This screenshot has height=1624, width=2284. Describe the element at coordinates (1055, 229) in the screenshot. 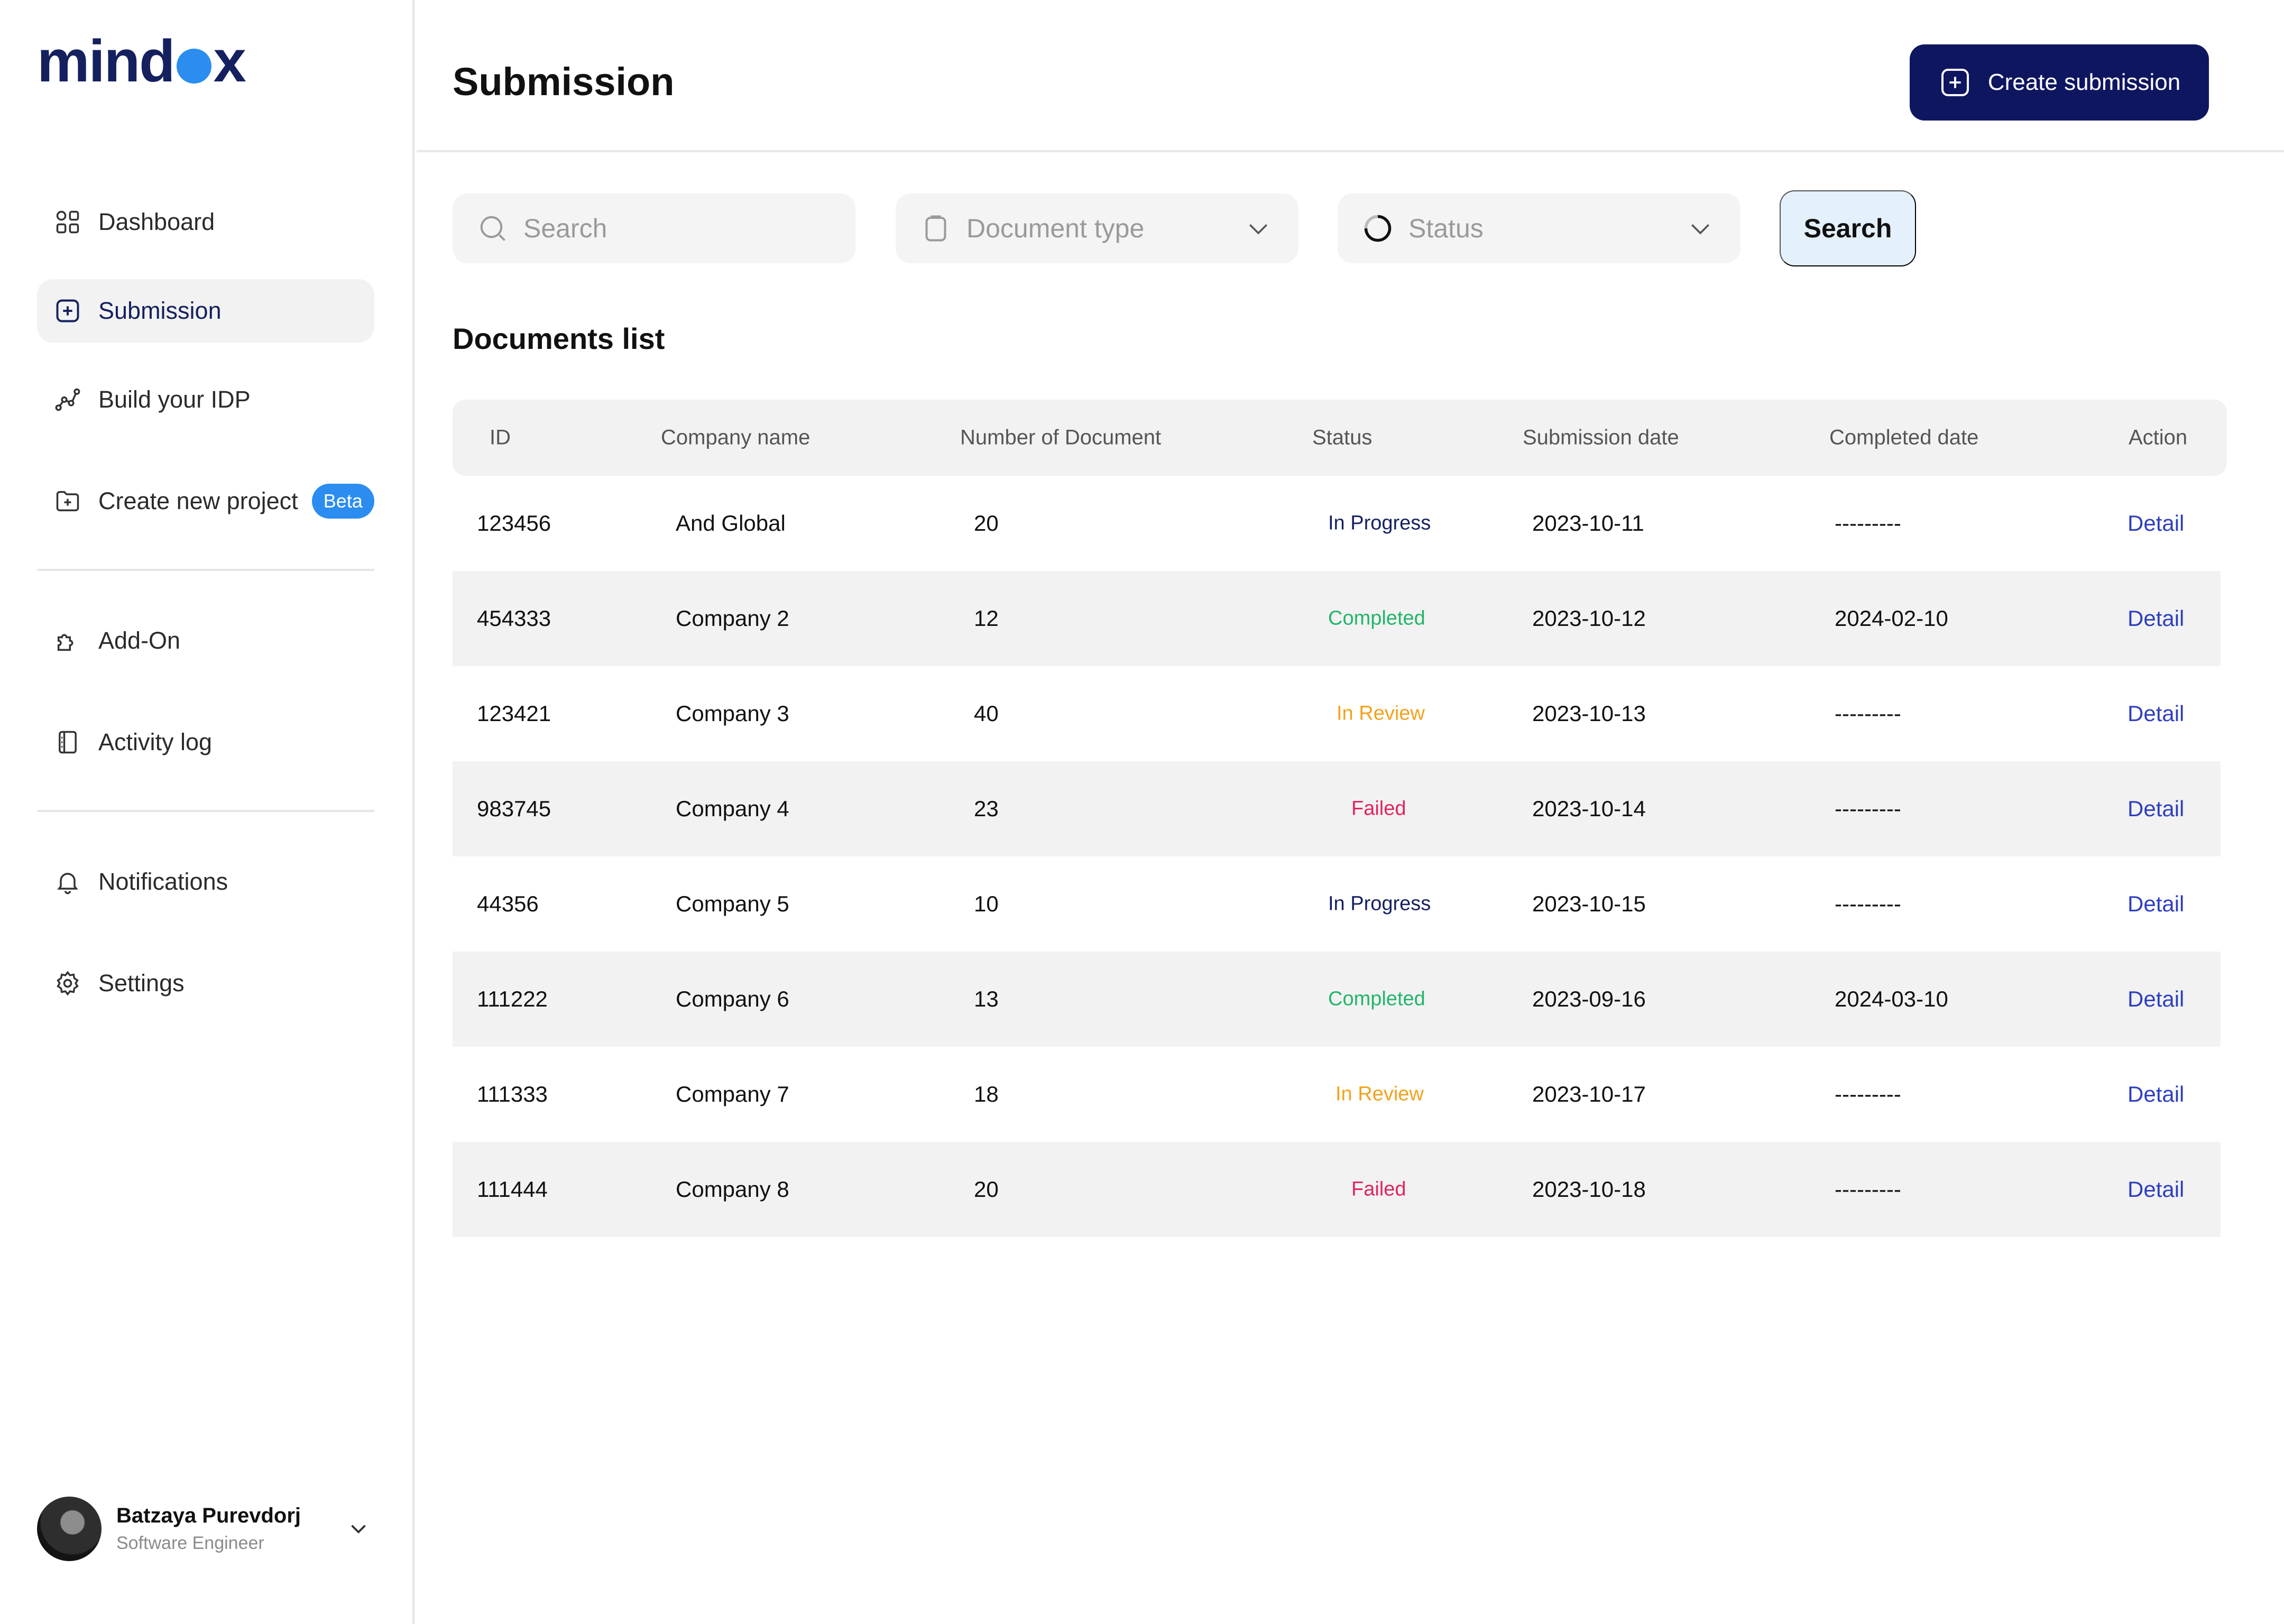

I see `document-type-placeholder: Document type` at that location.